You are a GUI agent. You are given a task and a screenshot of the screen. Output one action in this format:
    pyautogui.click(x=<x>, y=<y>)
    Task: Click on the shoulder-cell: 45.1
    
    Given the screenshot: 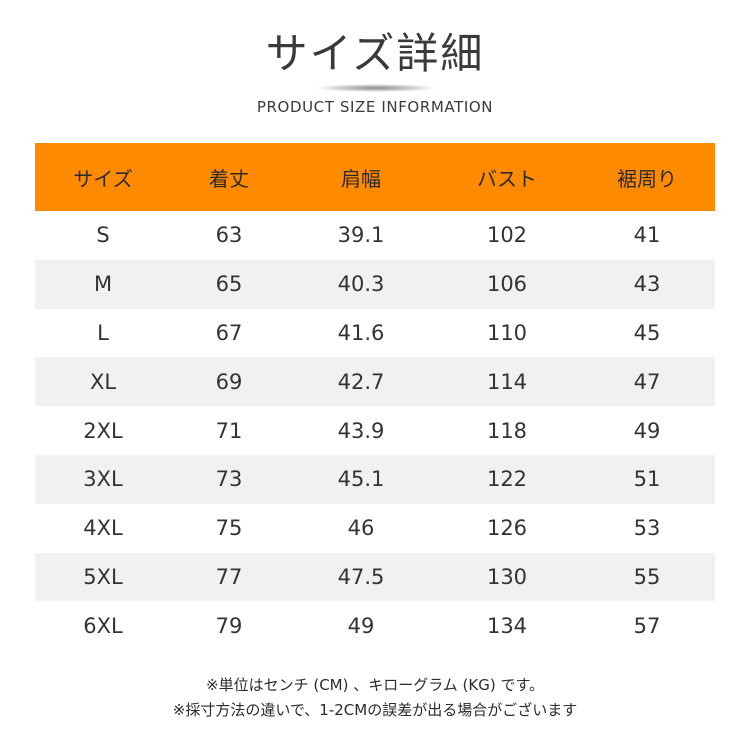 What is the action you would take?
    pyautogui.click(x=361, y=479)
    